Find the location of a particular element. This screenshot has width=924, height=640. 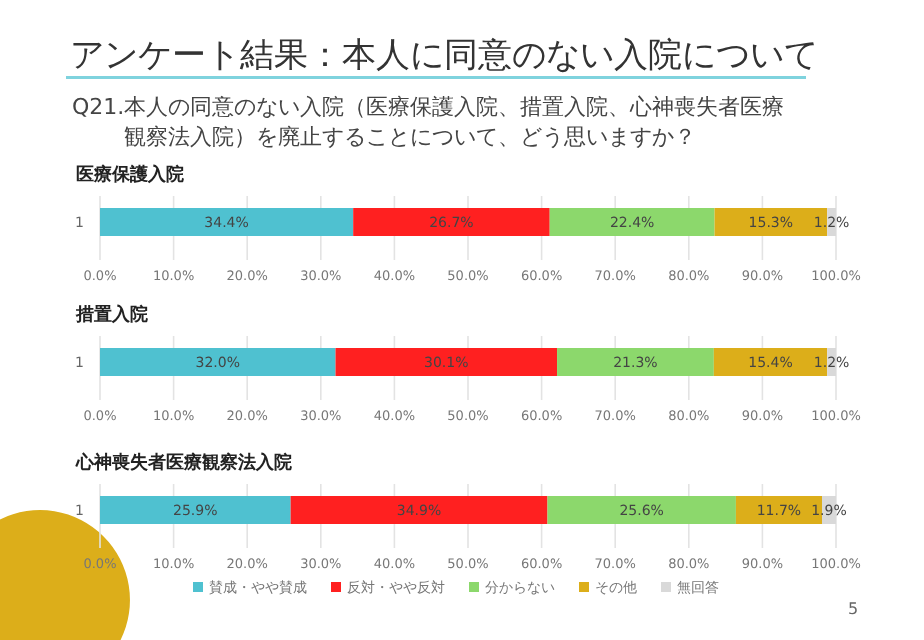

chart-title: 医療保護入院 is located at coordinates (130, 175).